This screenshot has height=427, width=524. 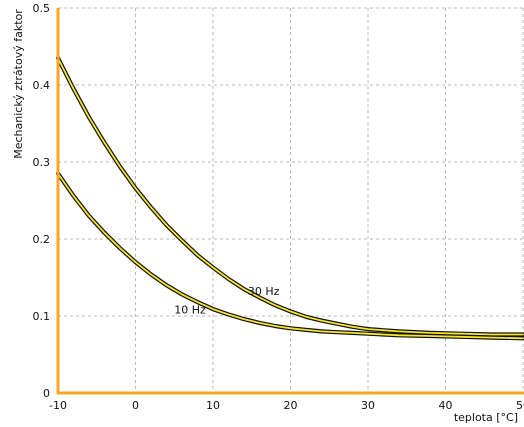 I want to click on x-tick-label-5: 40, so click(x=446, y=405).